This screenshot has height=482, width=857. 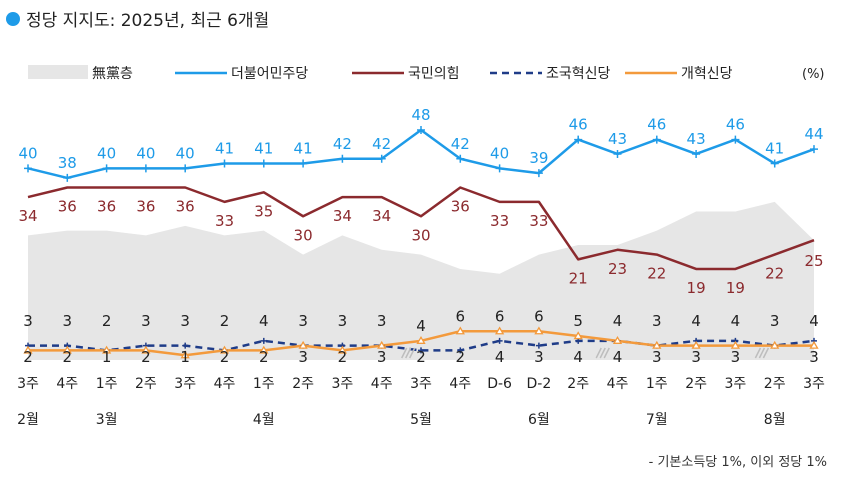 I want to click on data-label-ppp-5: 33, so click(x=224, y=221).